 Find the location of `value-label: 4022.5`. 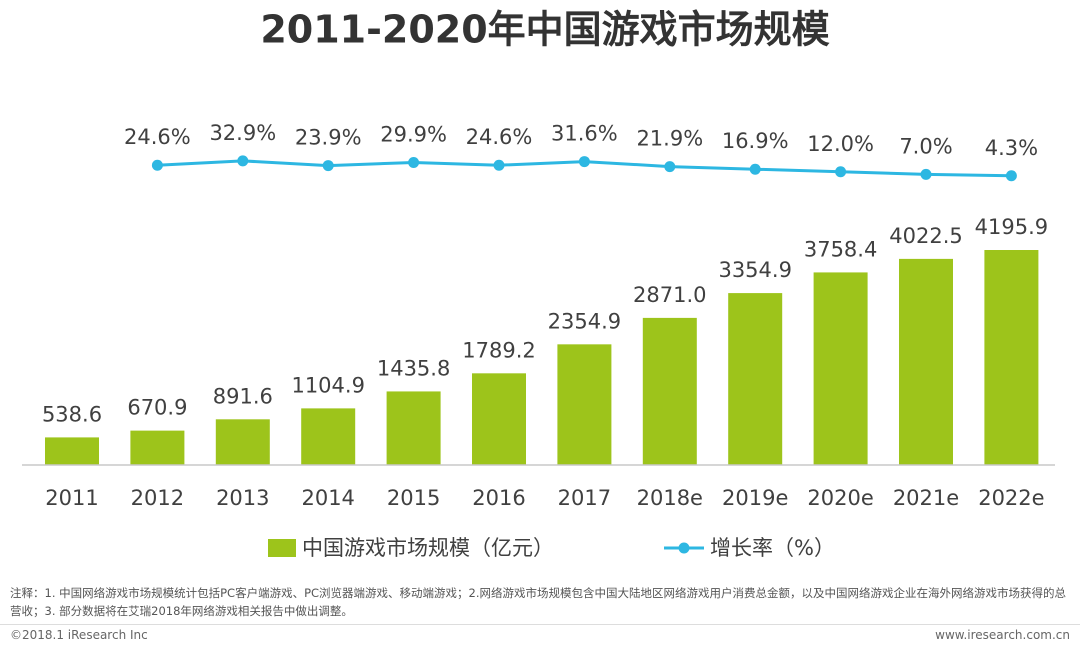

value-label: 4022.5 is located at coordinates (925, 236).